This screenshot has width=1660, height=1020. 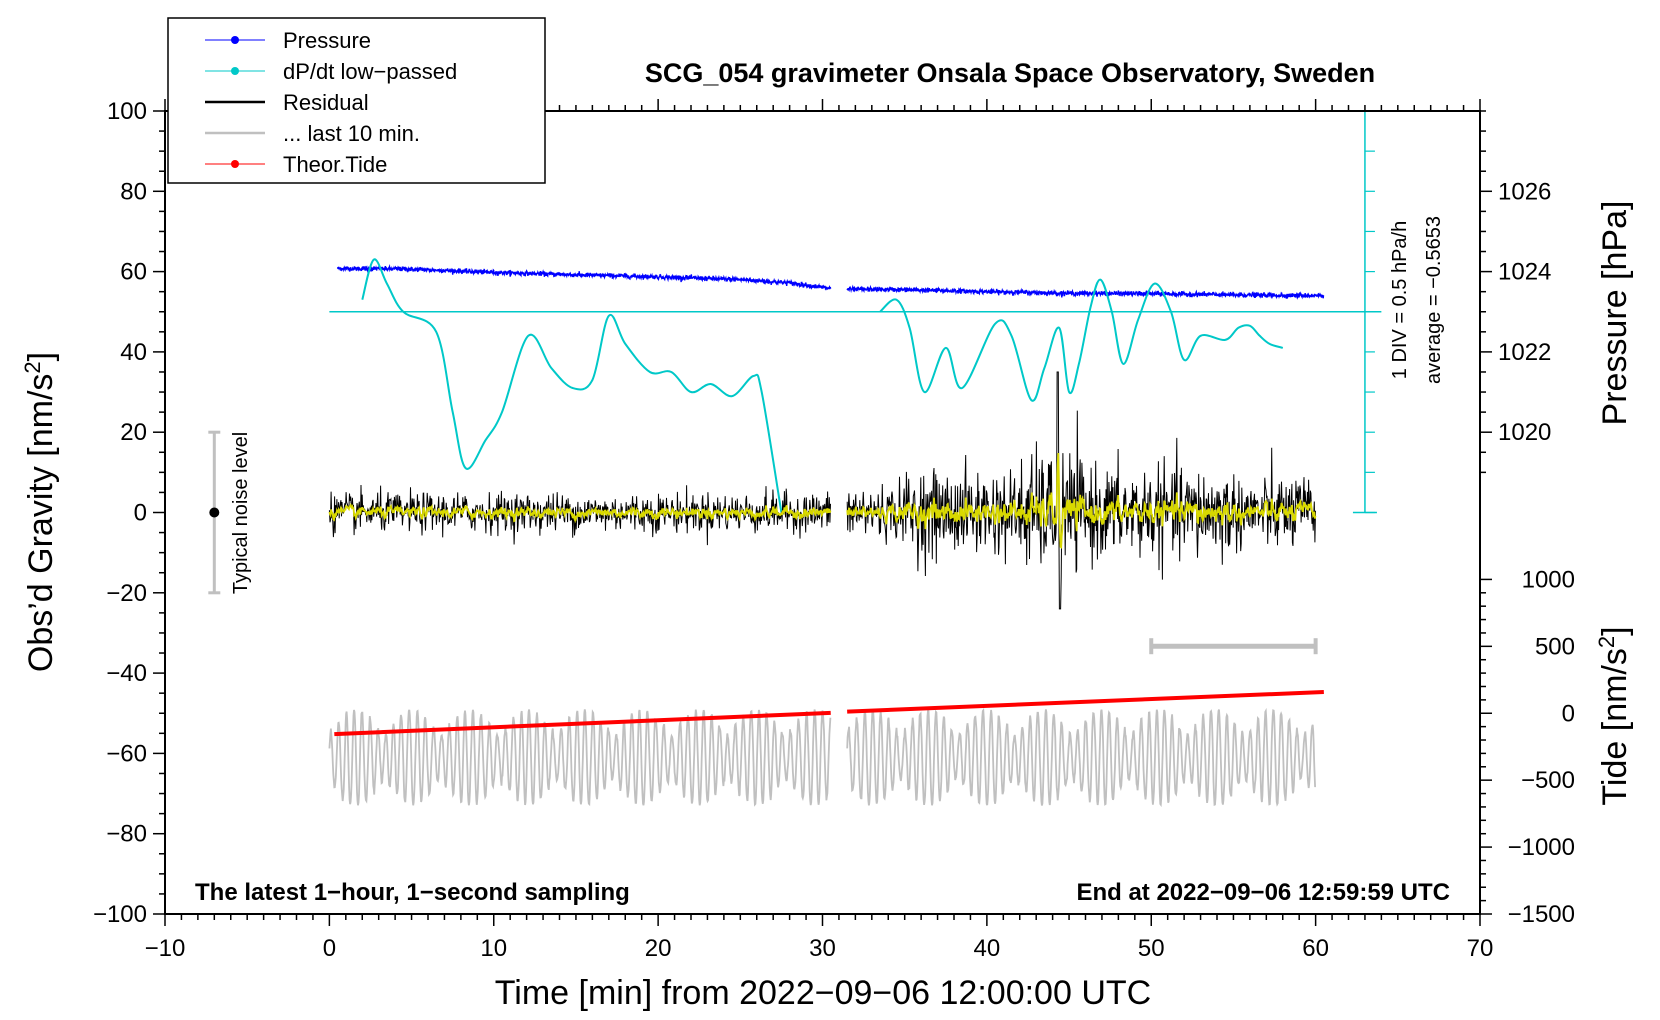 I want to click on tide-tick-label: 500, so click(x=1555, y=646).